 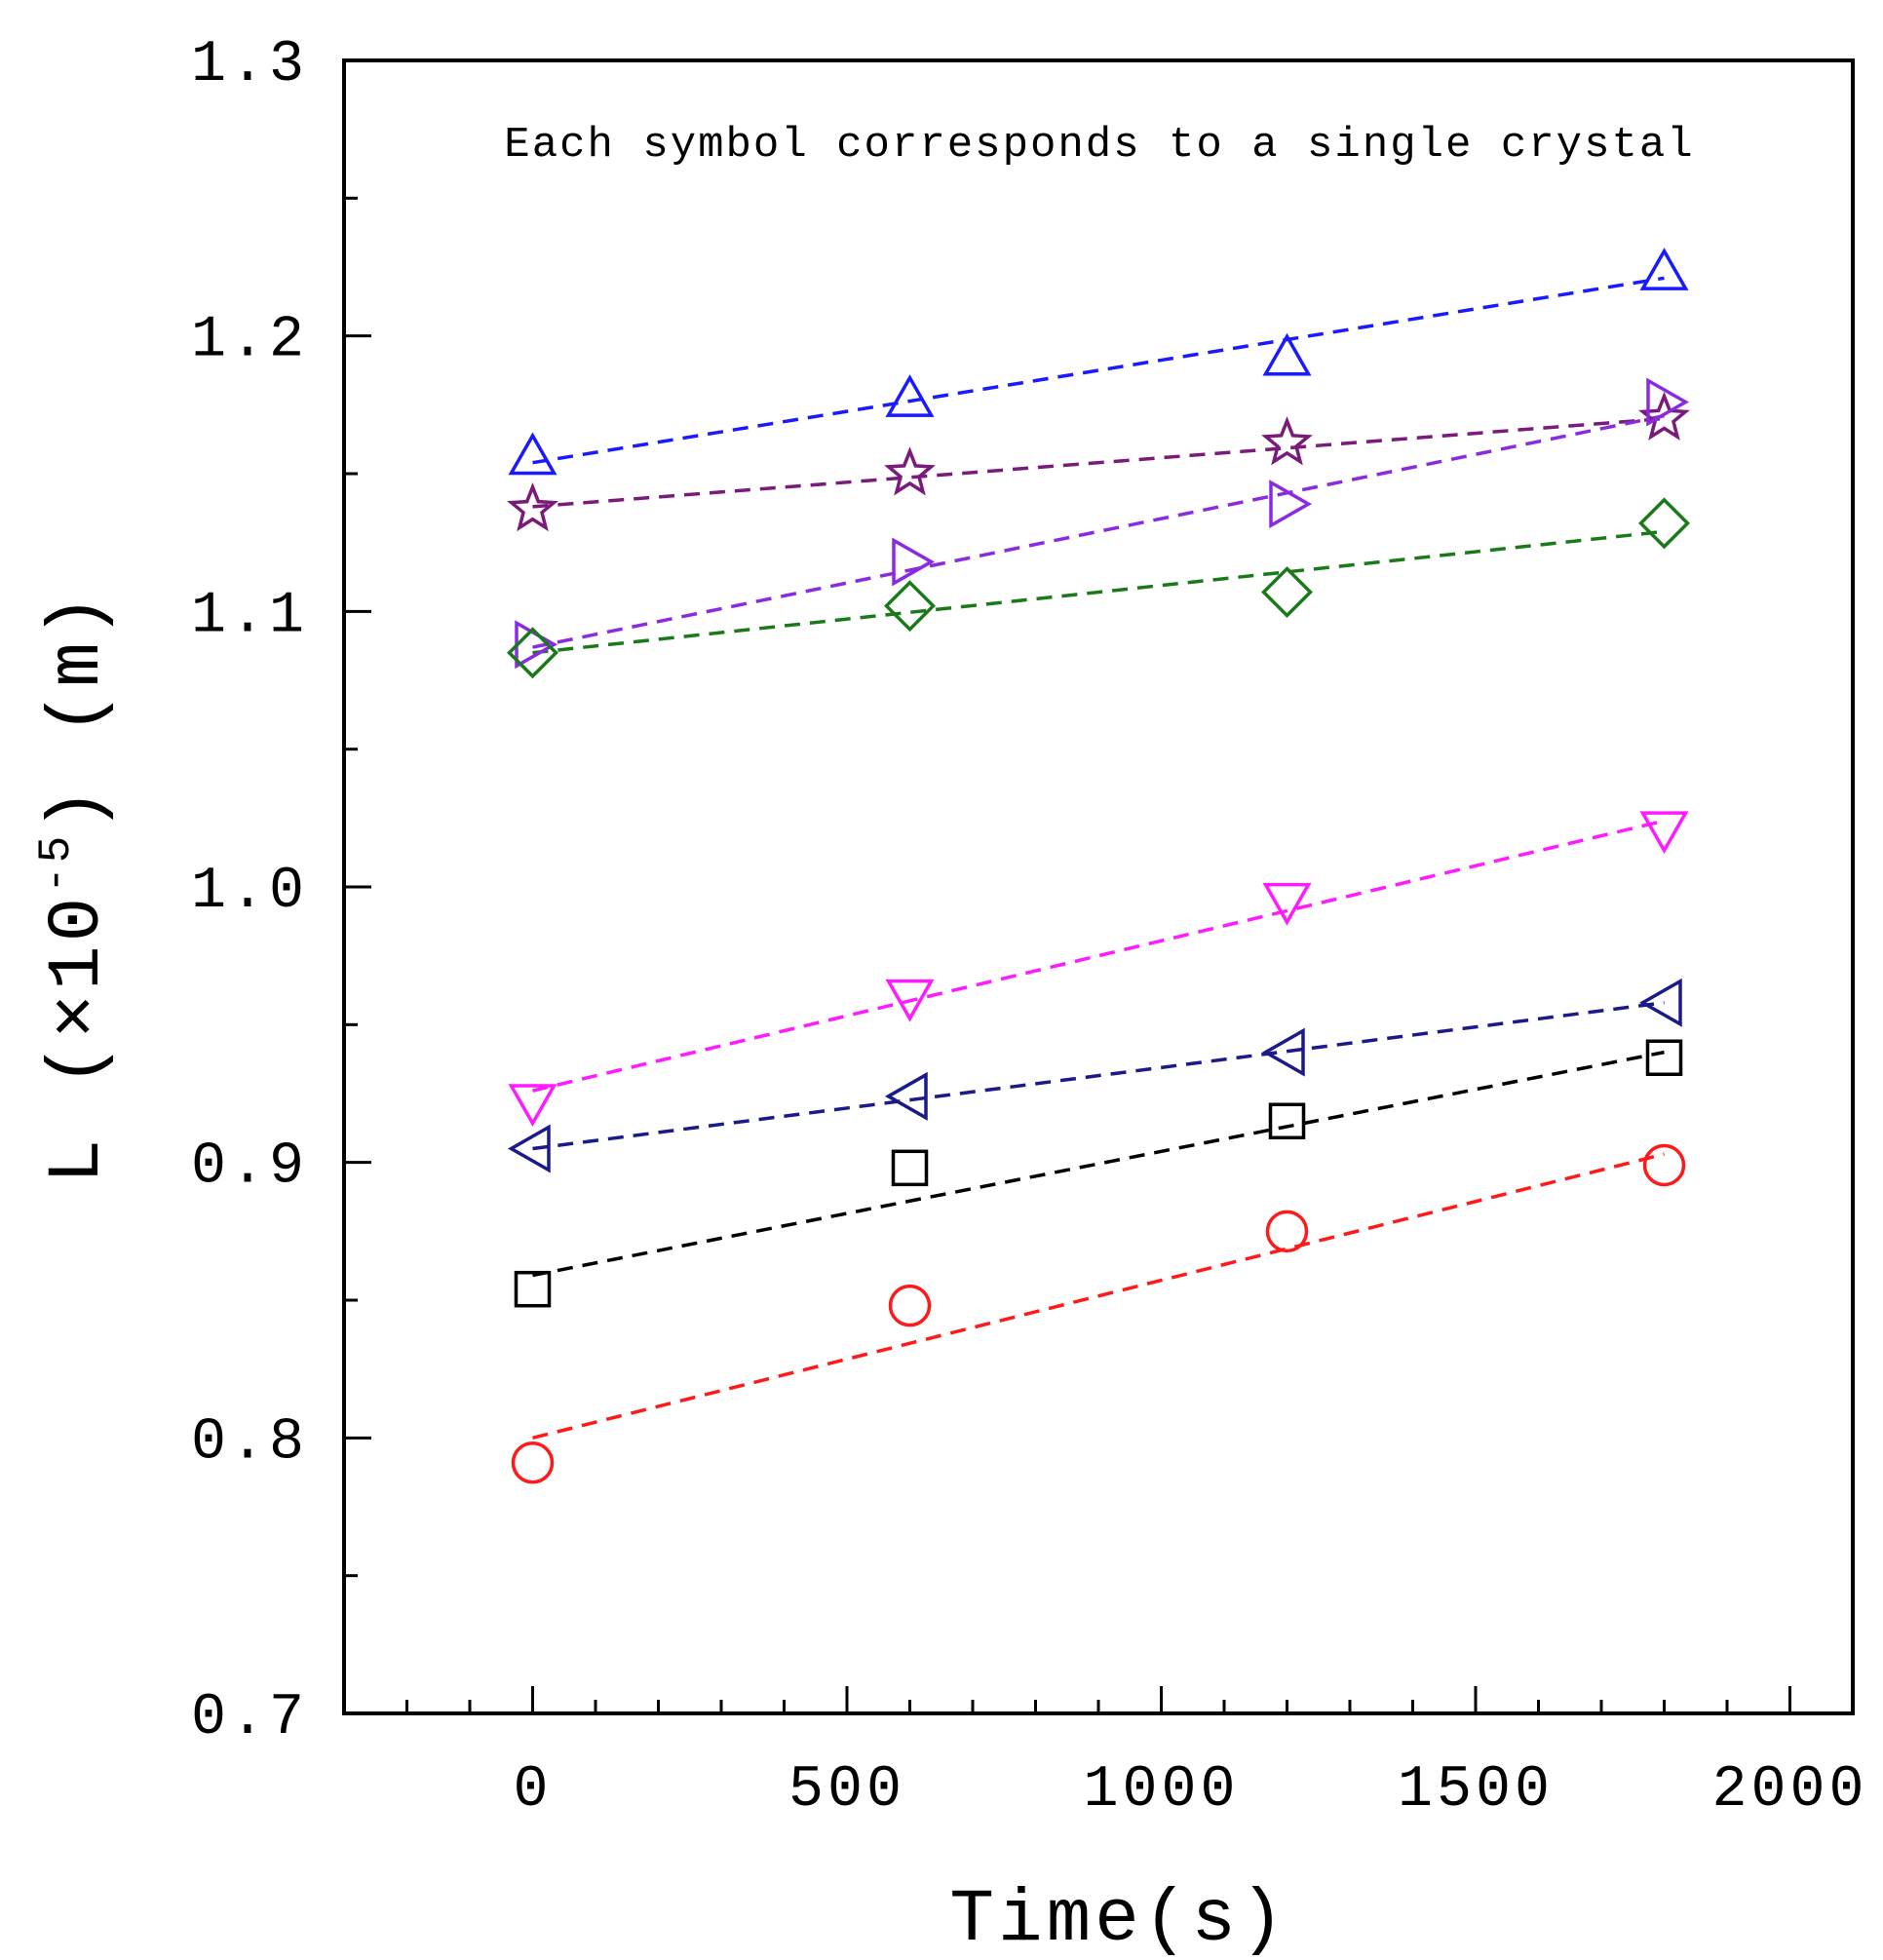 What do you see at coordinates (1098, 1164) in the screenshot?
I see `crystal-square-fit-line` at bounding box center [1098, 1164].